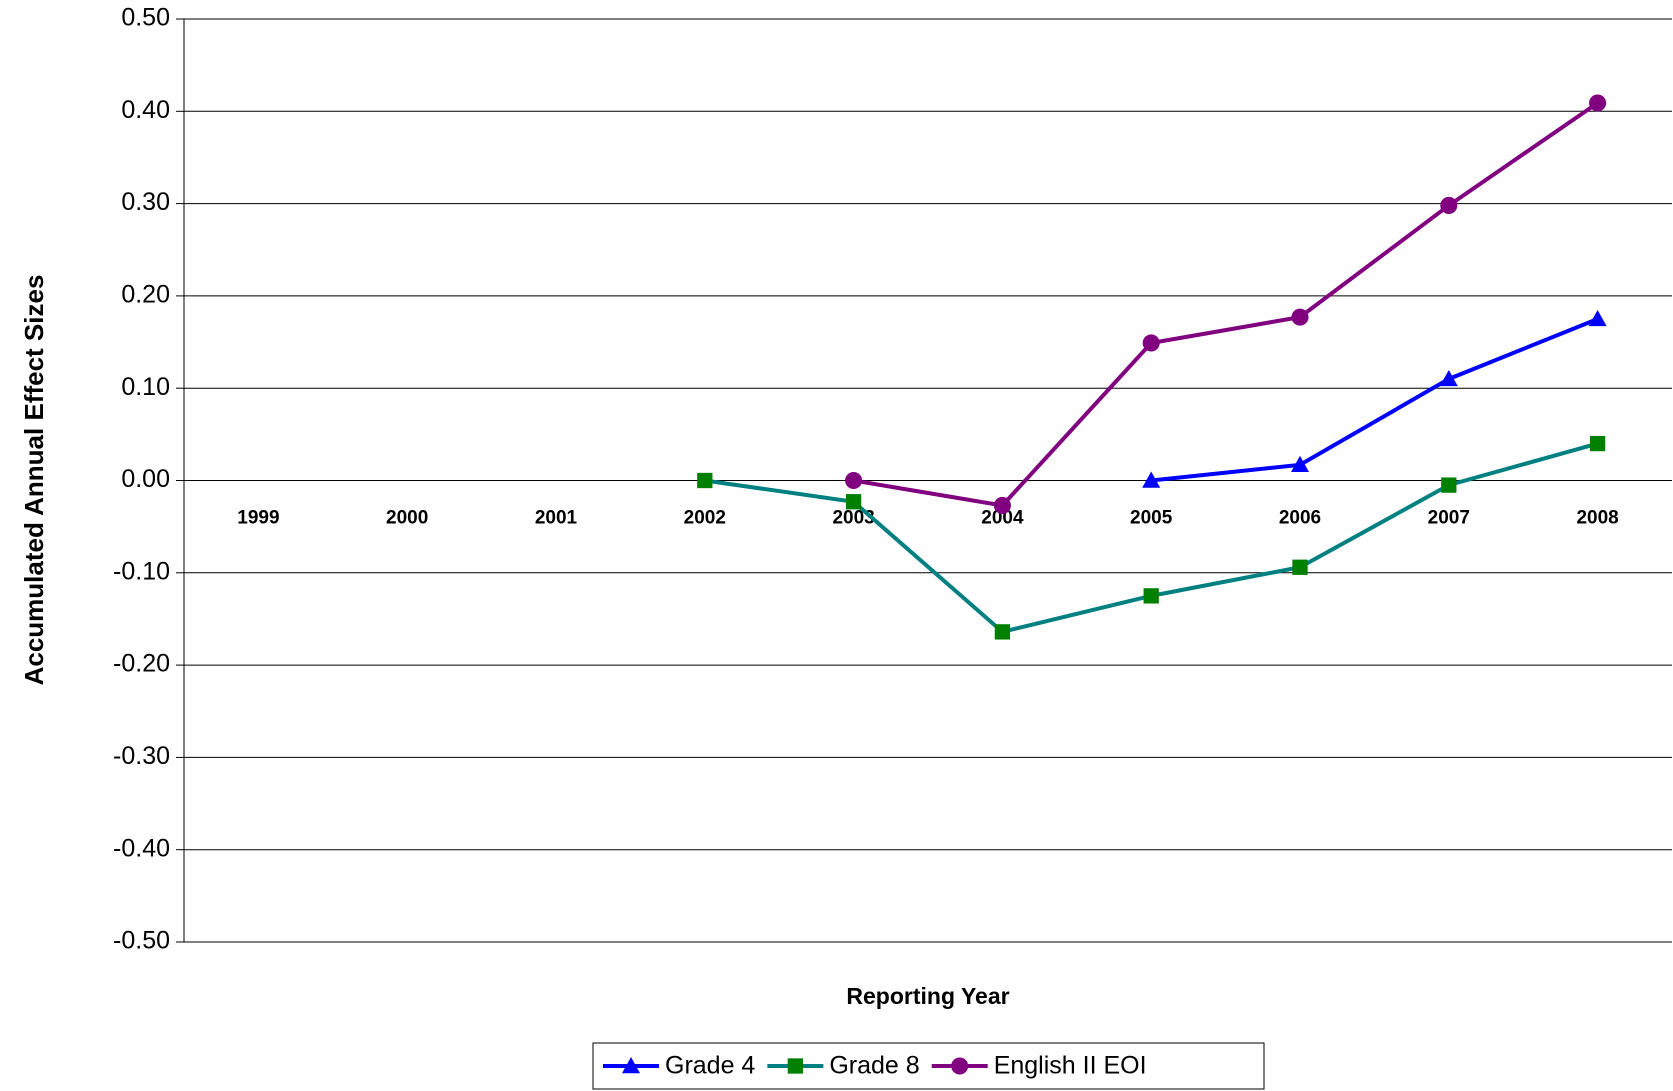  Describe the element at coordinates (407, 518) in the screenshot. I see `x-tick-label: 2000` at that location.